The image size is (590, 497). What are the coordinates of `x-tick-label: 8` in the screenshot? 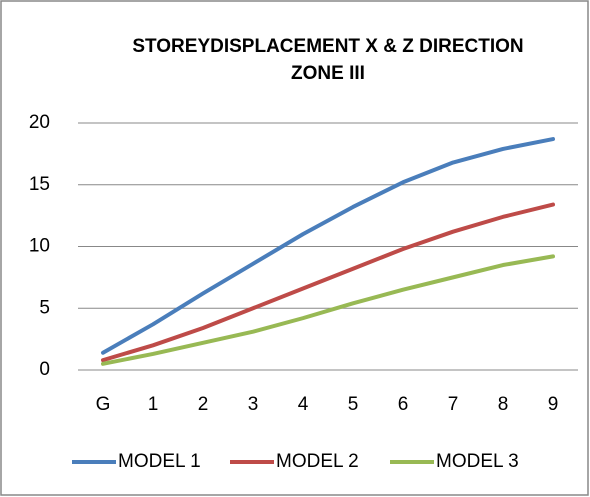 It's located at (503, 404).